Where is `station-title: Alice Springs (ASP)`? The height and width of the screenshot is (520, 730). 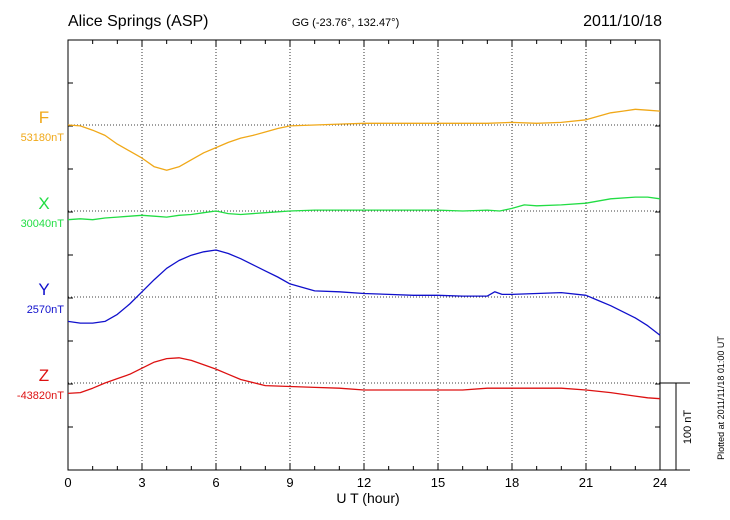
station-title: Alice Springs (ASP) is located at coordinates (138, 21).